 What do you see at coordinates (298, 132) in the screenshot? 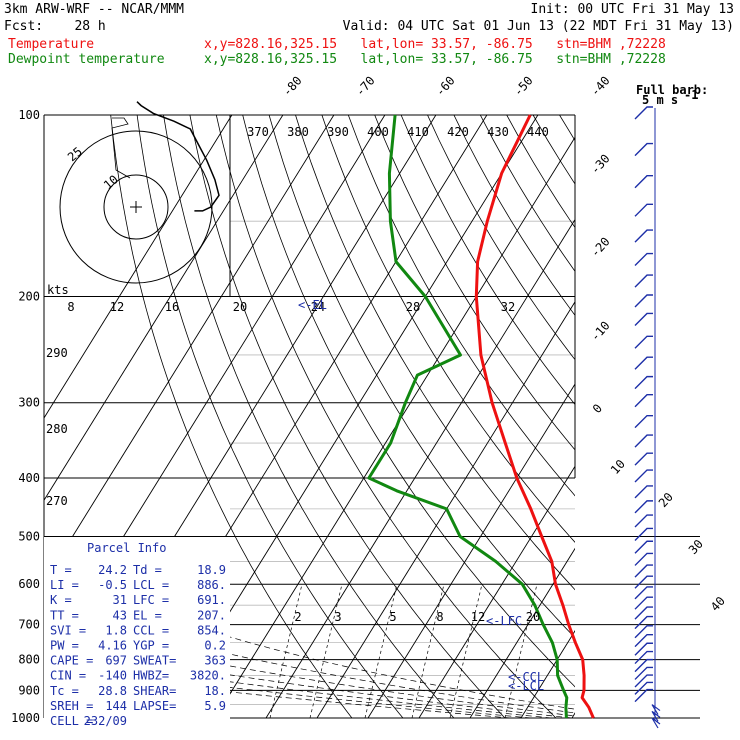
I see `theta-label-380: 380` at bounding box center [298, 132].